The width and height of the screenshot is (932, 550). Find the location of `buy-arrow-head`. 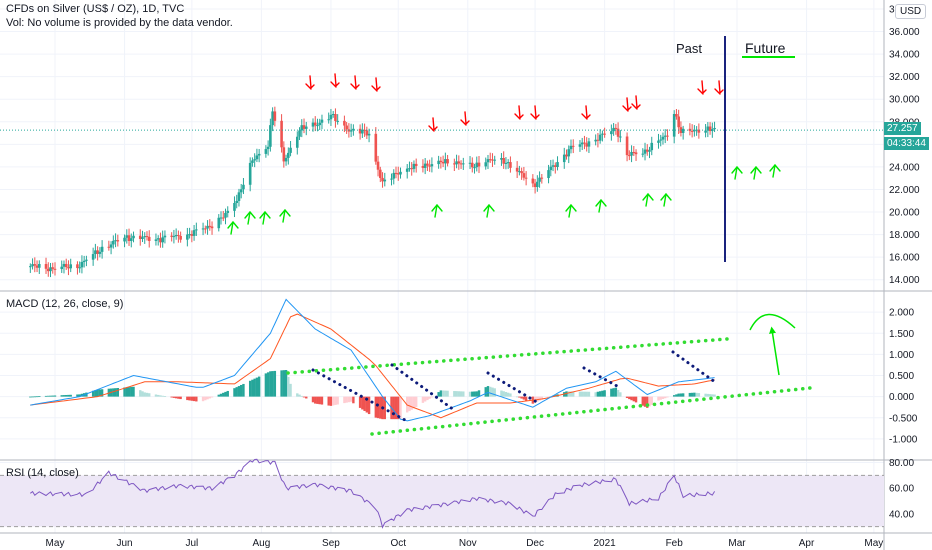

buy-arrow-head is located at coordinates (265, 215).